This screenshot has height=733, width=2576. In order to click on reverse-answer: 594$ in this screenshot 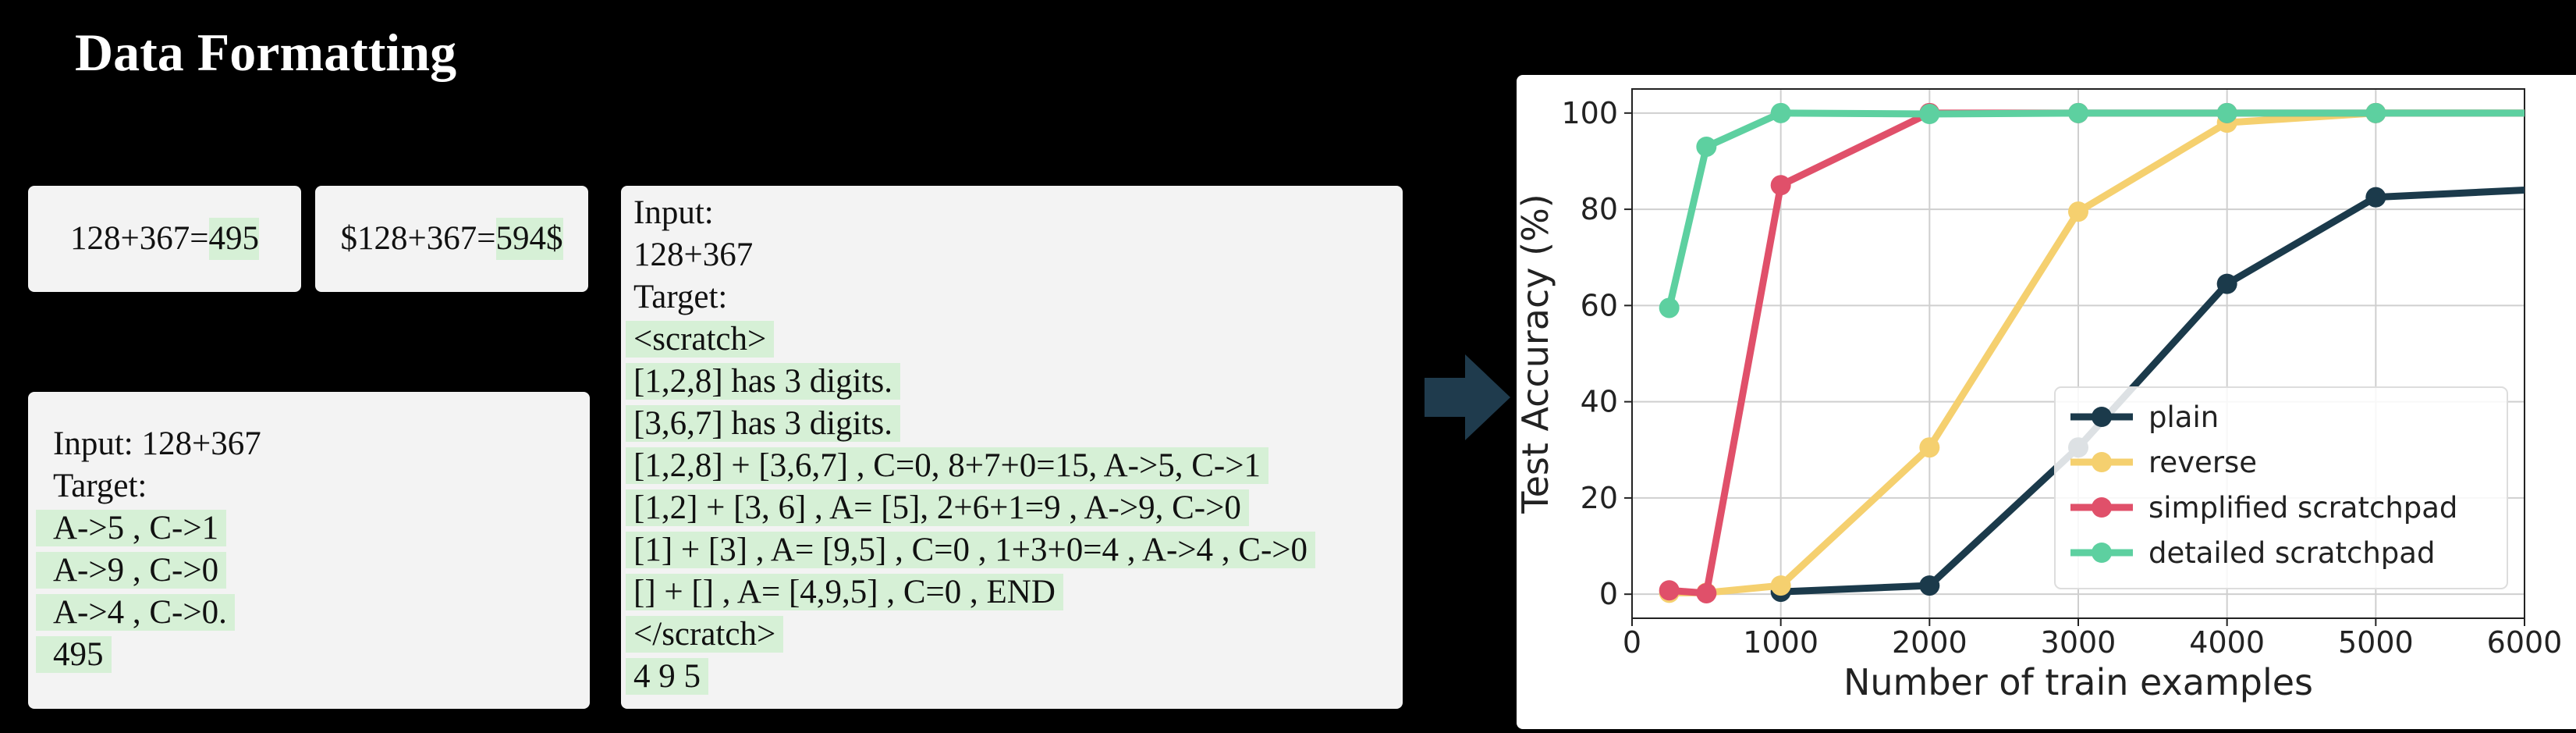, I will do `click(529, 239)`.